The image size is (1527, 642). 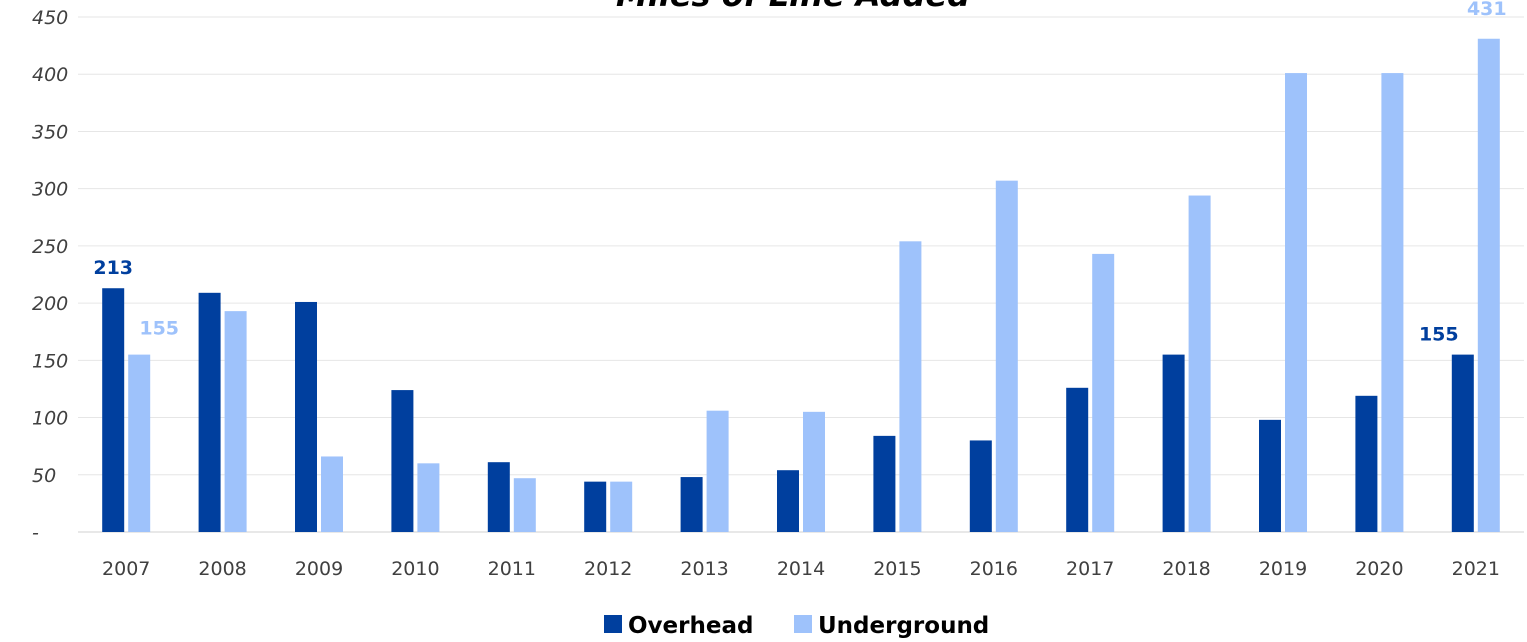 I want to click on x-tick-label: 2011, so click(x=512, y=569).